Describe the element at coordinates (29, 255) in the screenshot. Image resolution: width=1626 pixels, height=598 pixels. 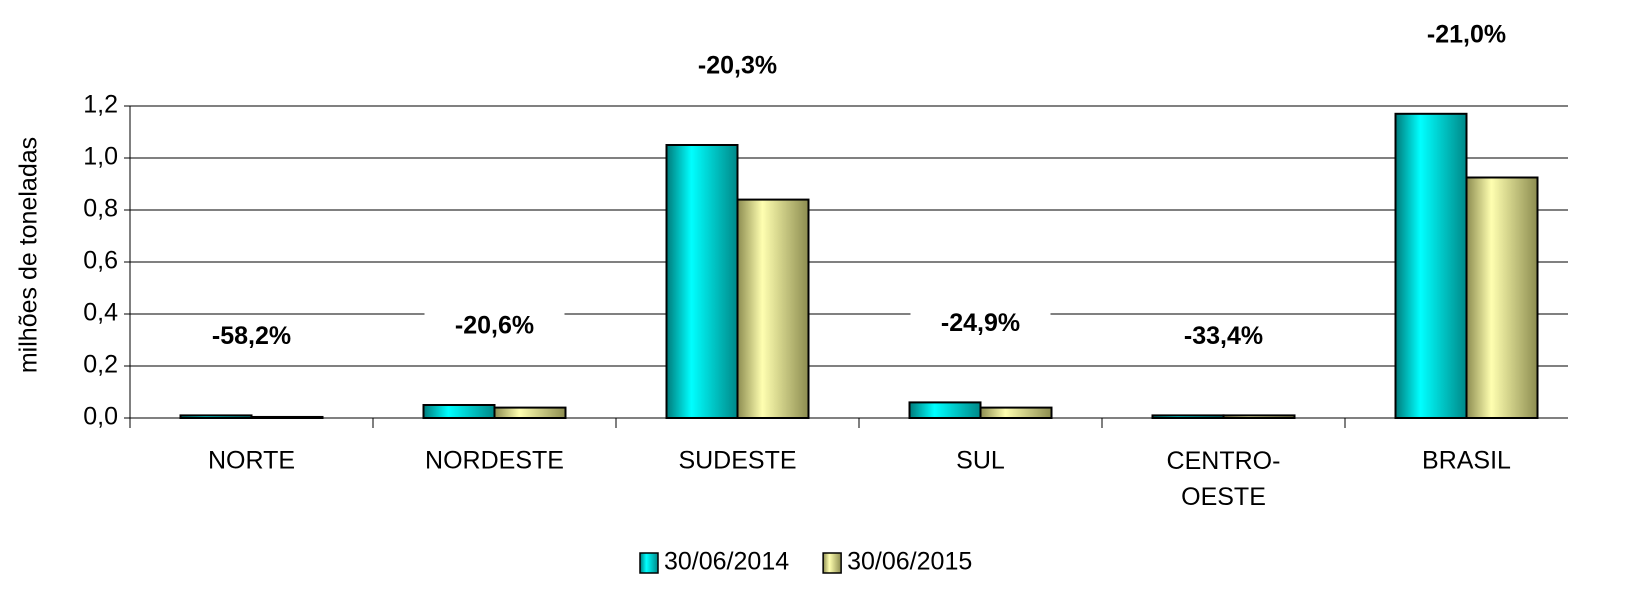
I see `y-axis-title: milhões de toneladas` at that location.